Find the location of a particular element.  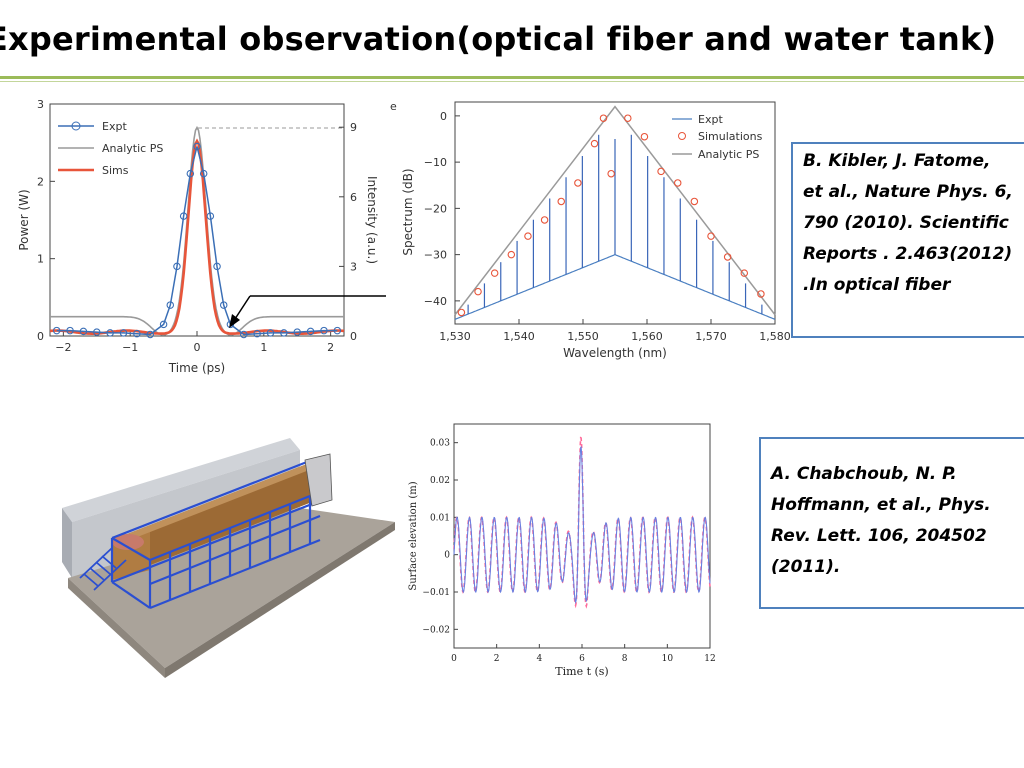

chart3-x-label: Time t (s) is located at coordinates (581, 671).